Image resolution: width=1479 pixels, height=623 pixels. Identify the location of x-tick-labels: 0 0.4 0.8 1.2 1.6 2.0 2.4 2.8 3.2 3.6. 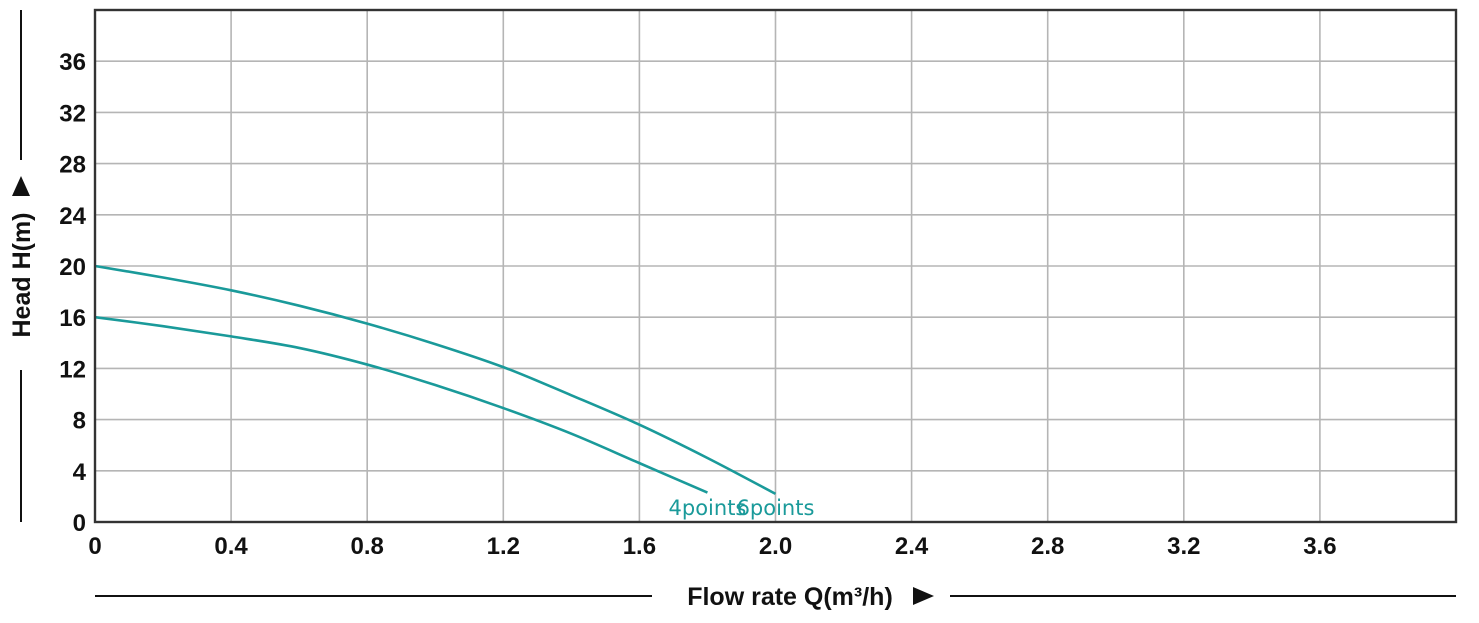
(712, 546).